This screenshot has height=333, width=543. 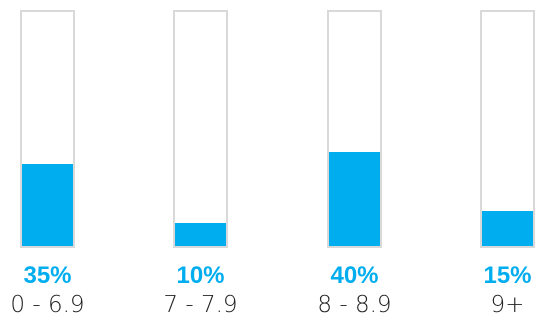 What do you see at coordinates (507, 275) in the screenshot?
I see `bar-percent-label: 15%` at bounding box center [507, 275].